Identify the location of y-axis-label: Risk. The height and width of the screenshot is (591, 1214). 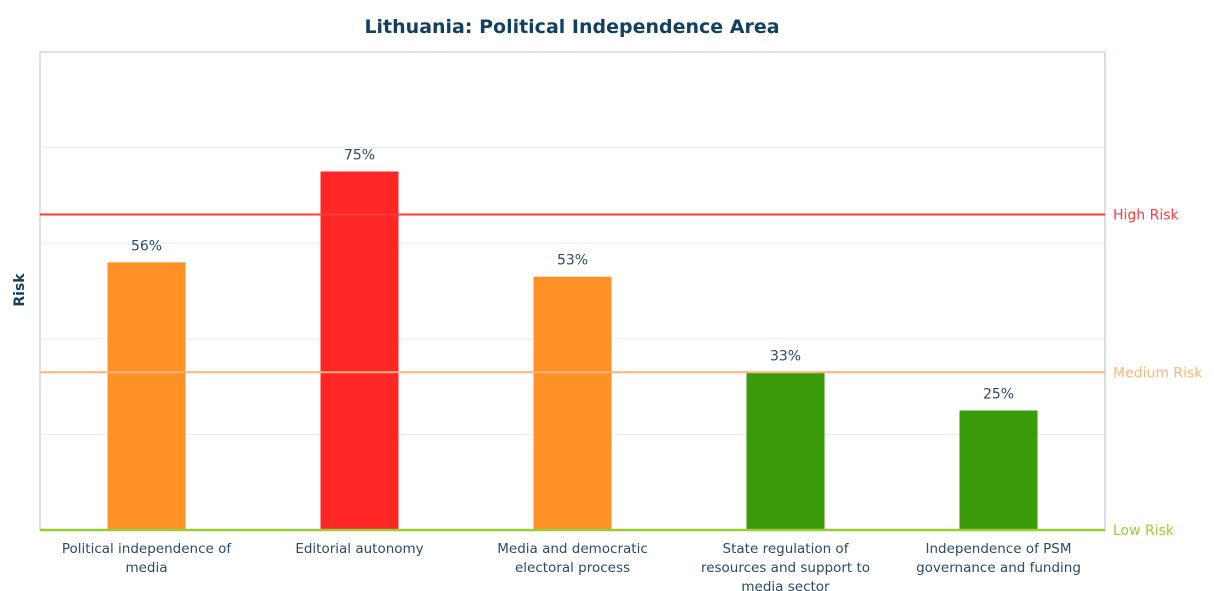
(20, 290).